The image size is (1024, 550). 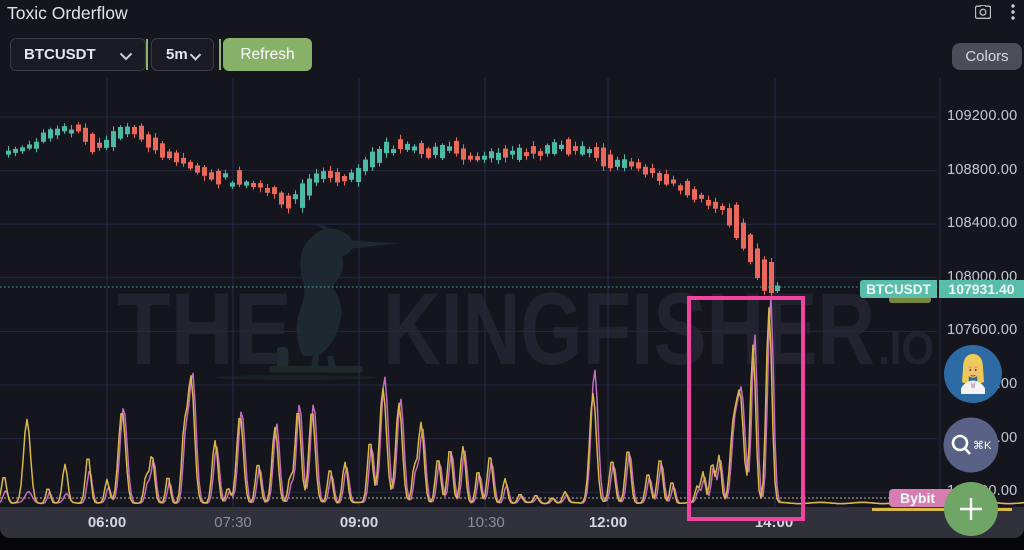 What do you see at coordinates (204, 329) in the screenshot?
I see `svg-text: THE` at bounding box center [204, 329].